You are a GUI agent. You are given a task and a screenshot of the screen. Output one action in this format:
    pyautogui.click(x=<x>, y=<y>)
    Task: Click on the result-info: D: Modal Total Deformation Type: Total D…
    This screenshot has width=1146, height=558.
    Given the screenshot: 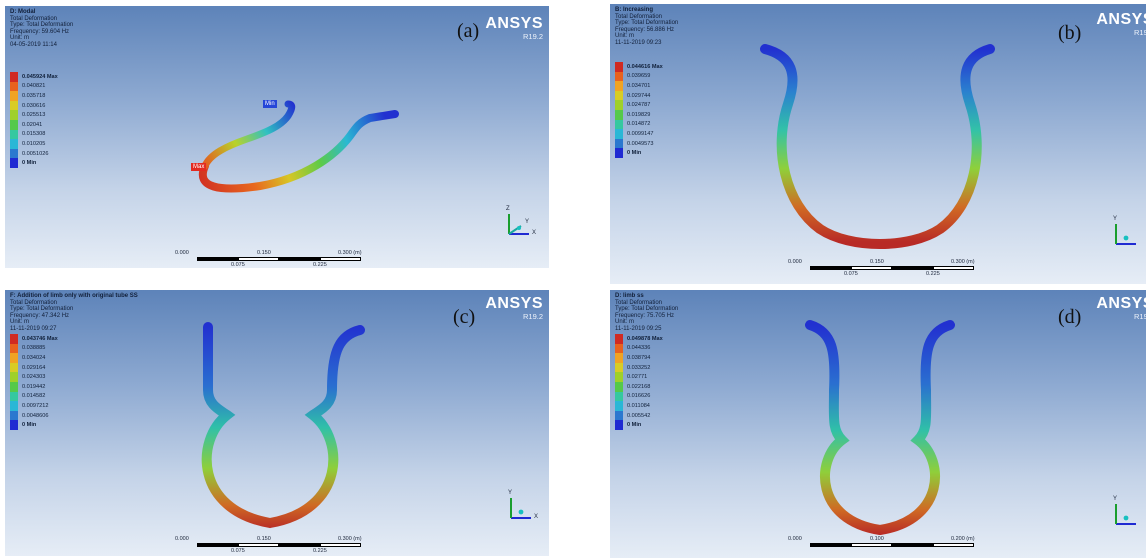 What is the action you would take?
    pyautogui.click(x=41, y=29)
    